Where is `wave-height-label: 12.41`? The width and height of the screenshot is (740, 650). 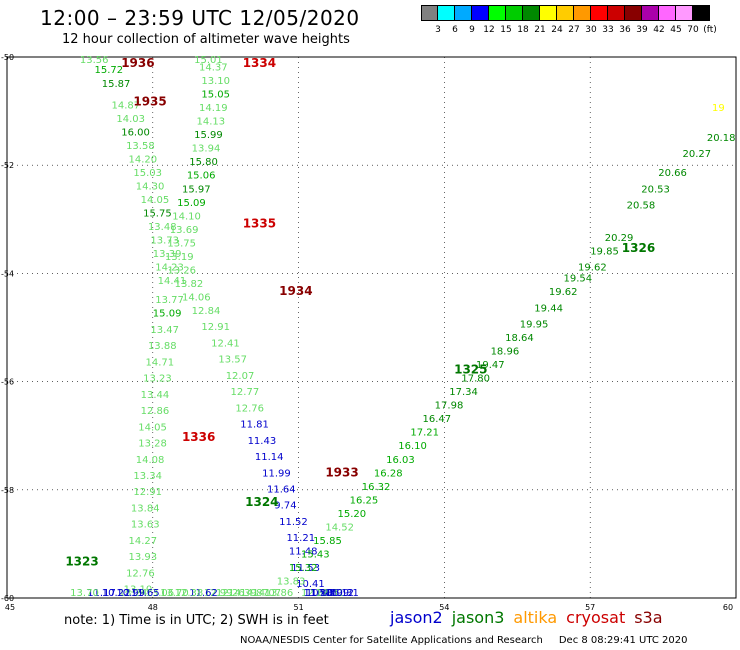
wave-height-label: 12.41 is located at coordinates (225, 343).